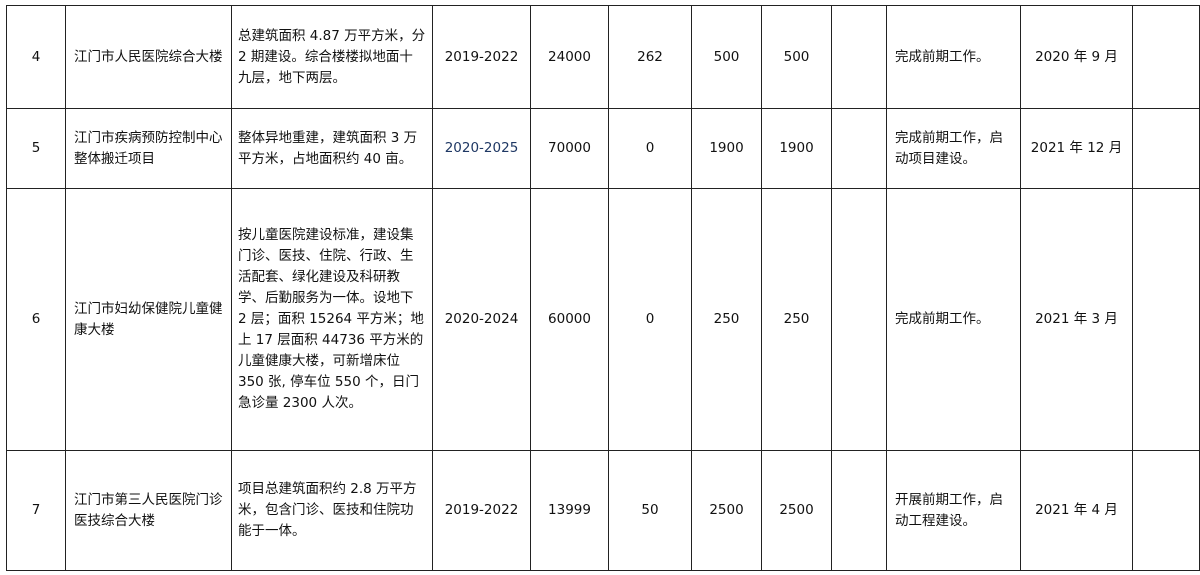 This screenshot has height=575, width=1200. What do you see at coordinates (726, 57) in the screenshot?
I see `planned-investment: 500` at bounding box center [726, 57].